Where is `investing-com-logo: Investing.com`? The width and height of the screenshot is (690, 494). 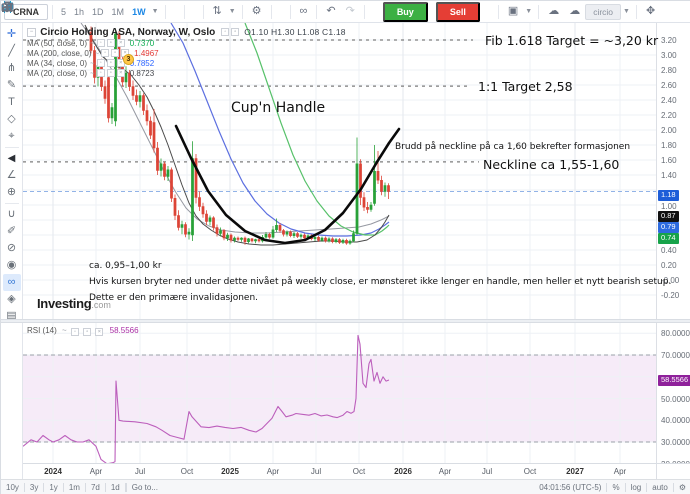 investing-com-logo: Investing.com is located at coordinates (74, 303).